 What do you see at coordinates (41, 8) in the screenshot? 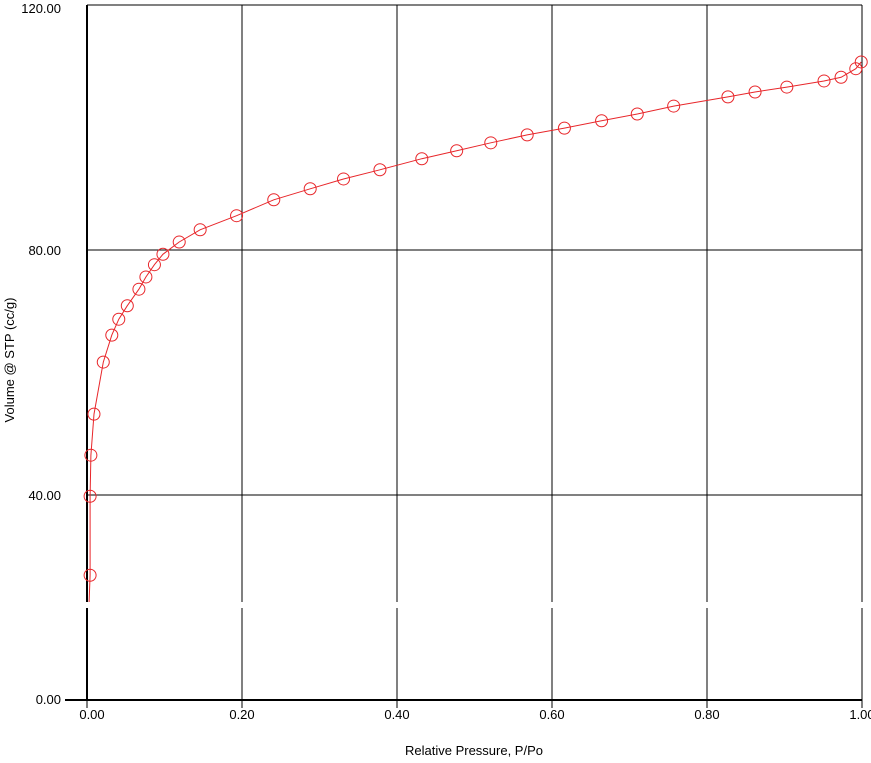
I see `y-tick-label: 120.00` at bounding box center [41, 8].